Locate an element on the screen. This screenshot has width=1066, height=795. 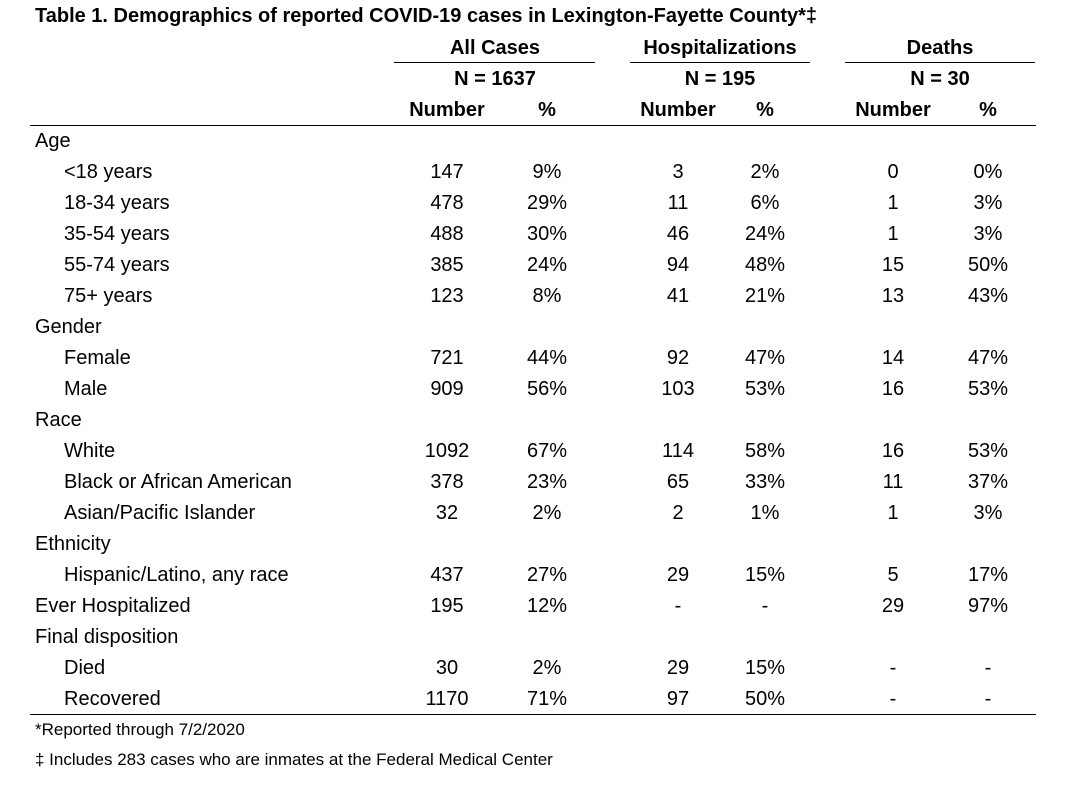
table-cell: 33% is located at coordinates (765, 482).